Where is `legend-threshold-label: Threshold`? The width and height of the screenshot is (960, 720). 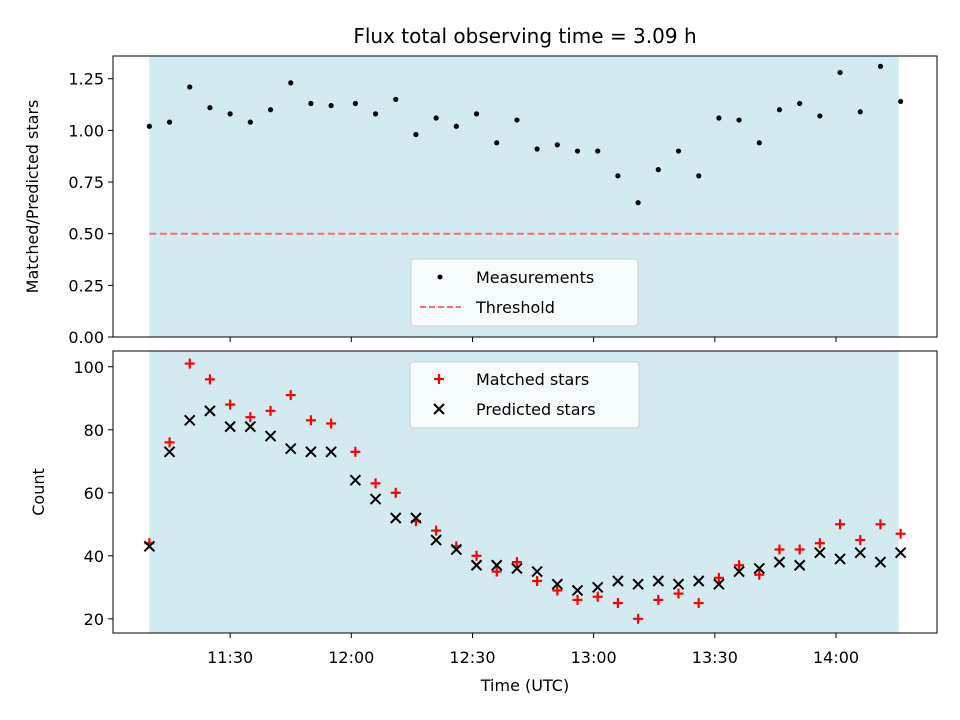
legend-threshold-label: Threshold is located at coordinates (515, 307).